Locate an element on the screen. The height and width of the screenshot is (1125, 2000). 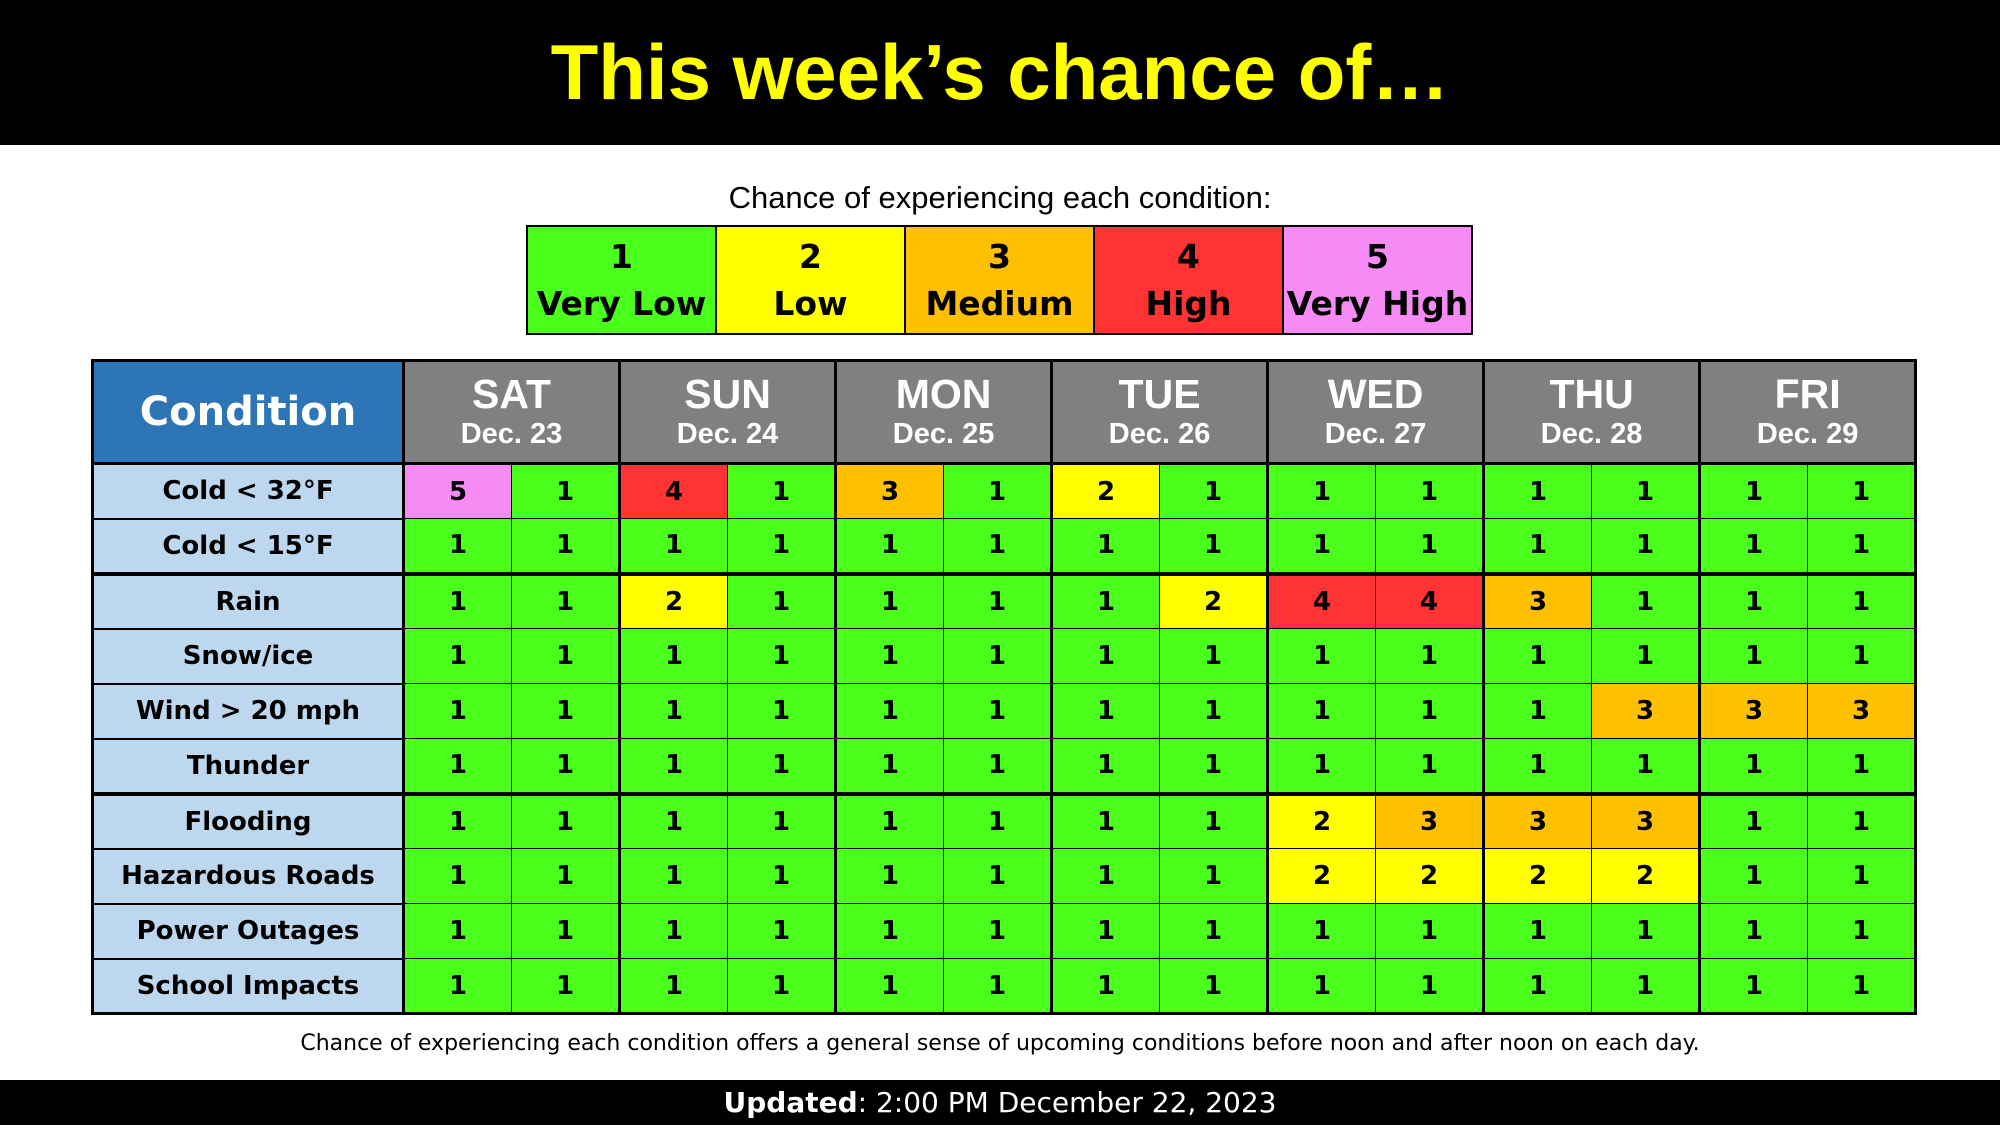
legend-value: 5 is located at coordinates (1377, 256).